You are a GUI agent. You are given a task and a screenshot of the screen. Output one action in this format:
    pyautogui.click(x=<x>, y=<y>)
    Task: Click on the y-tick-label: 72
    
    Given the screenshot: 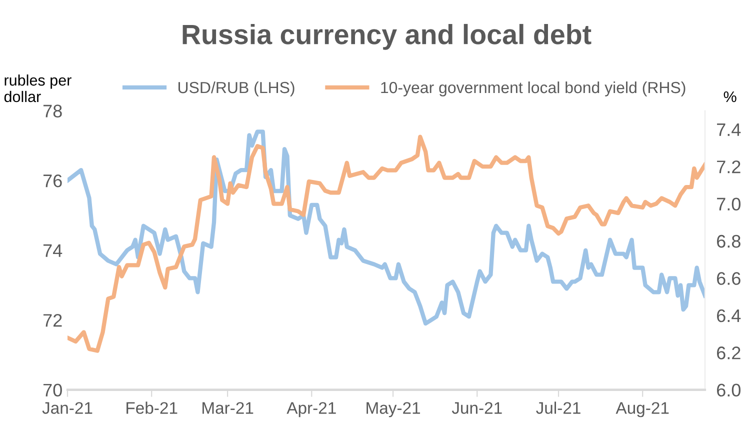 What is the action you would take?
    pyautogui.click(x=52, y=320)
    